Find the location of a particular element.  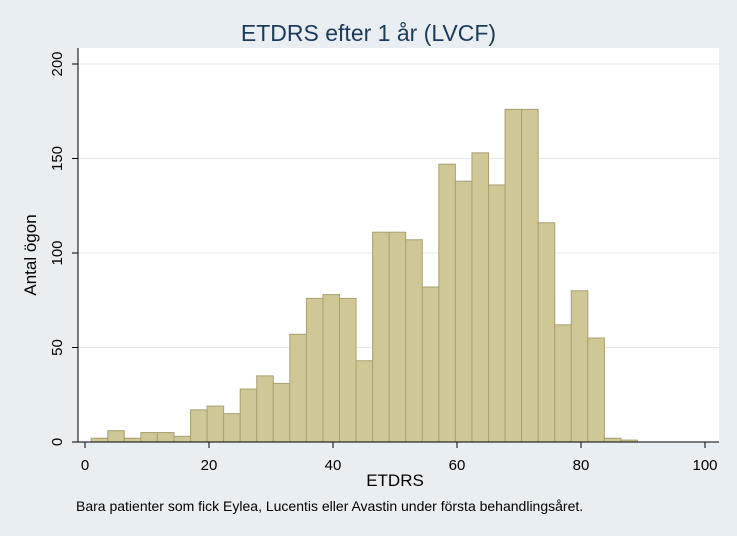

x-tick-label: 40 is located at coordinates (333, 465).